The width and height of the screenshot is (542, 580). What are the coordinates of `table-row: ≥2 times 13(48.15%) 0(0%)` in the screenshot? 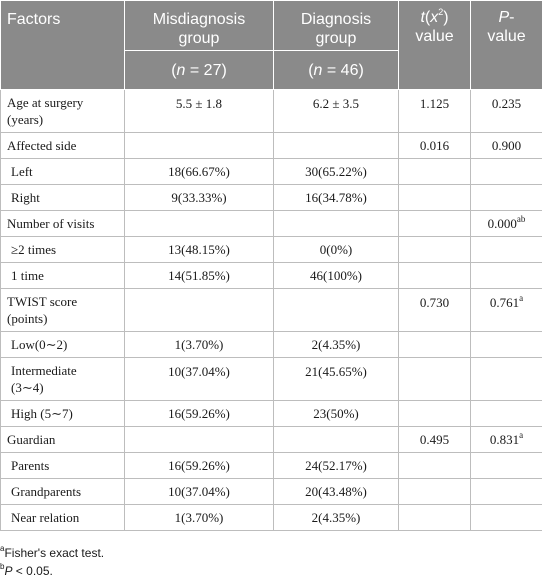 It's located at (271, 249).